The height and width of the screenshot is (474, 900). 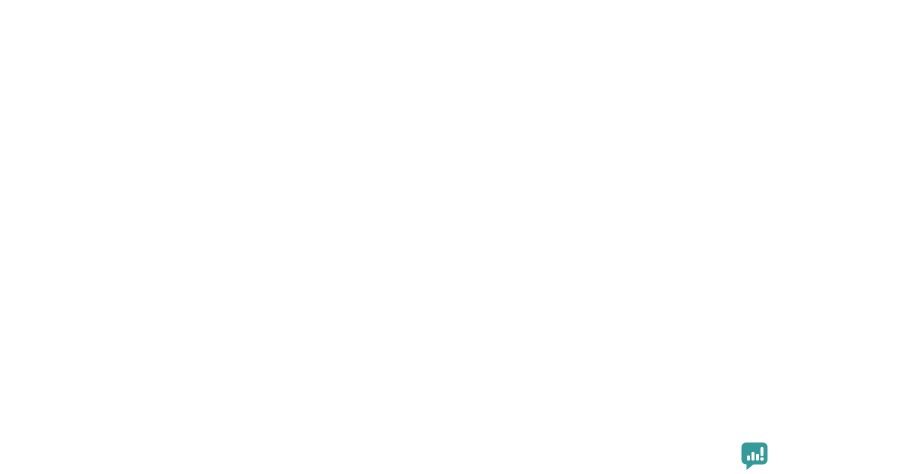 I want to click on exclamation-dot, so click(x=762, y=459).